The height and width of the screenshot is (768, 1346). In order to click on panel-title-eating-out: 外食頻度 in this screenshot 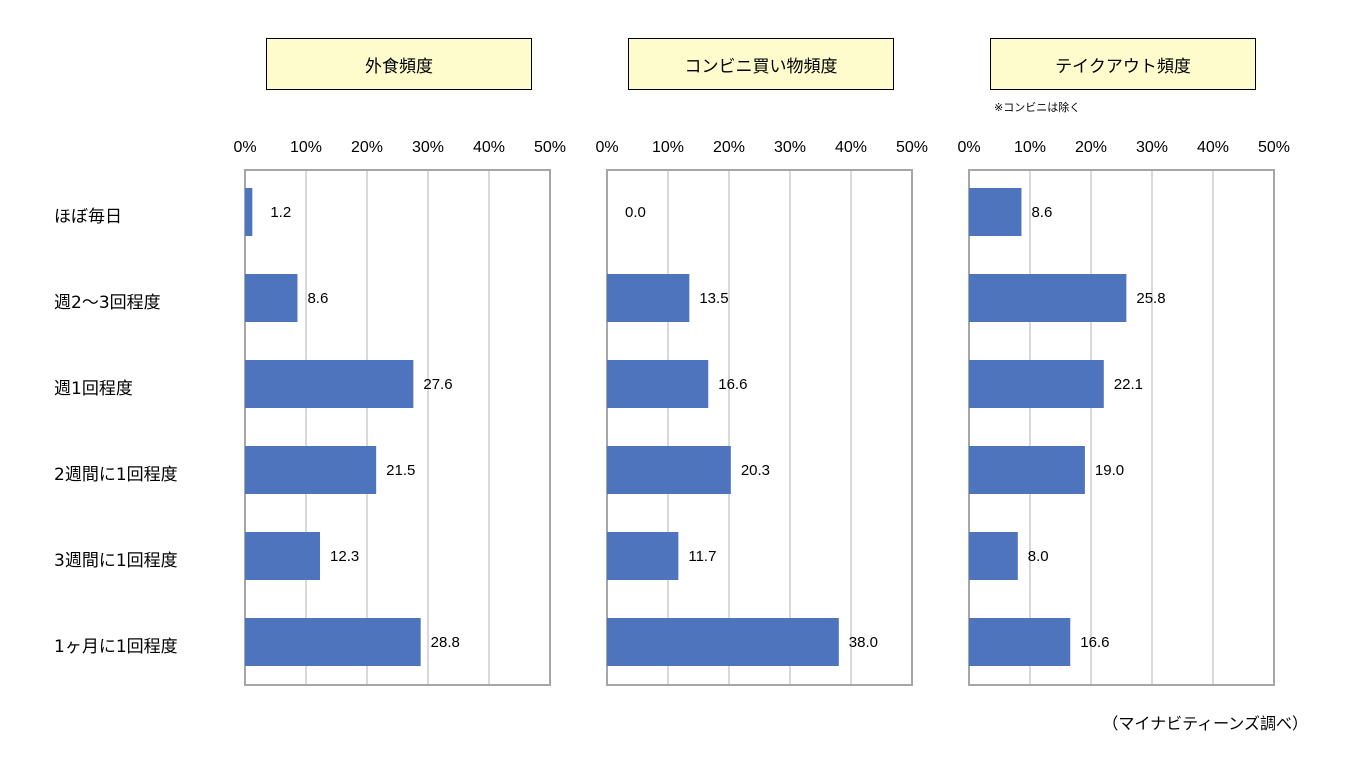, I will do `click(399, 64)`.